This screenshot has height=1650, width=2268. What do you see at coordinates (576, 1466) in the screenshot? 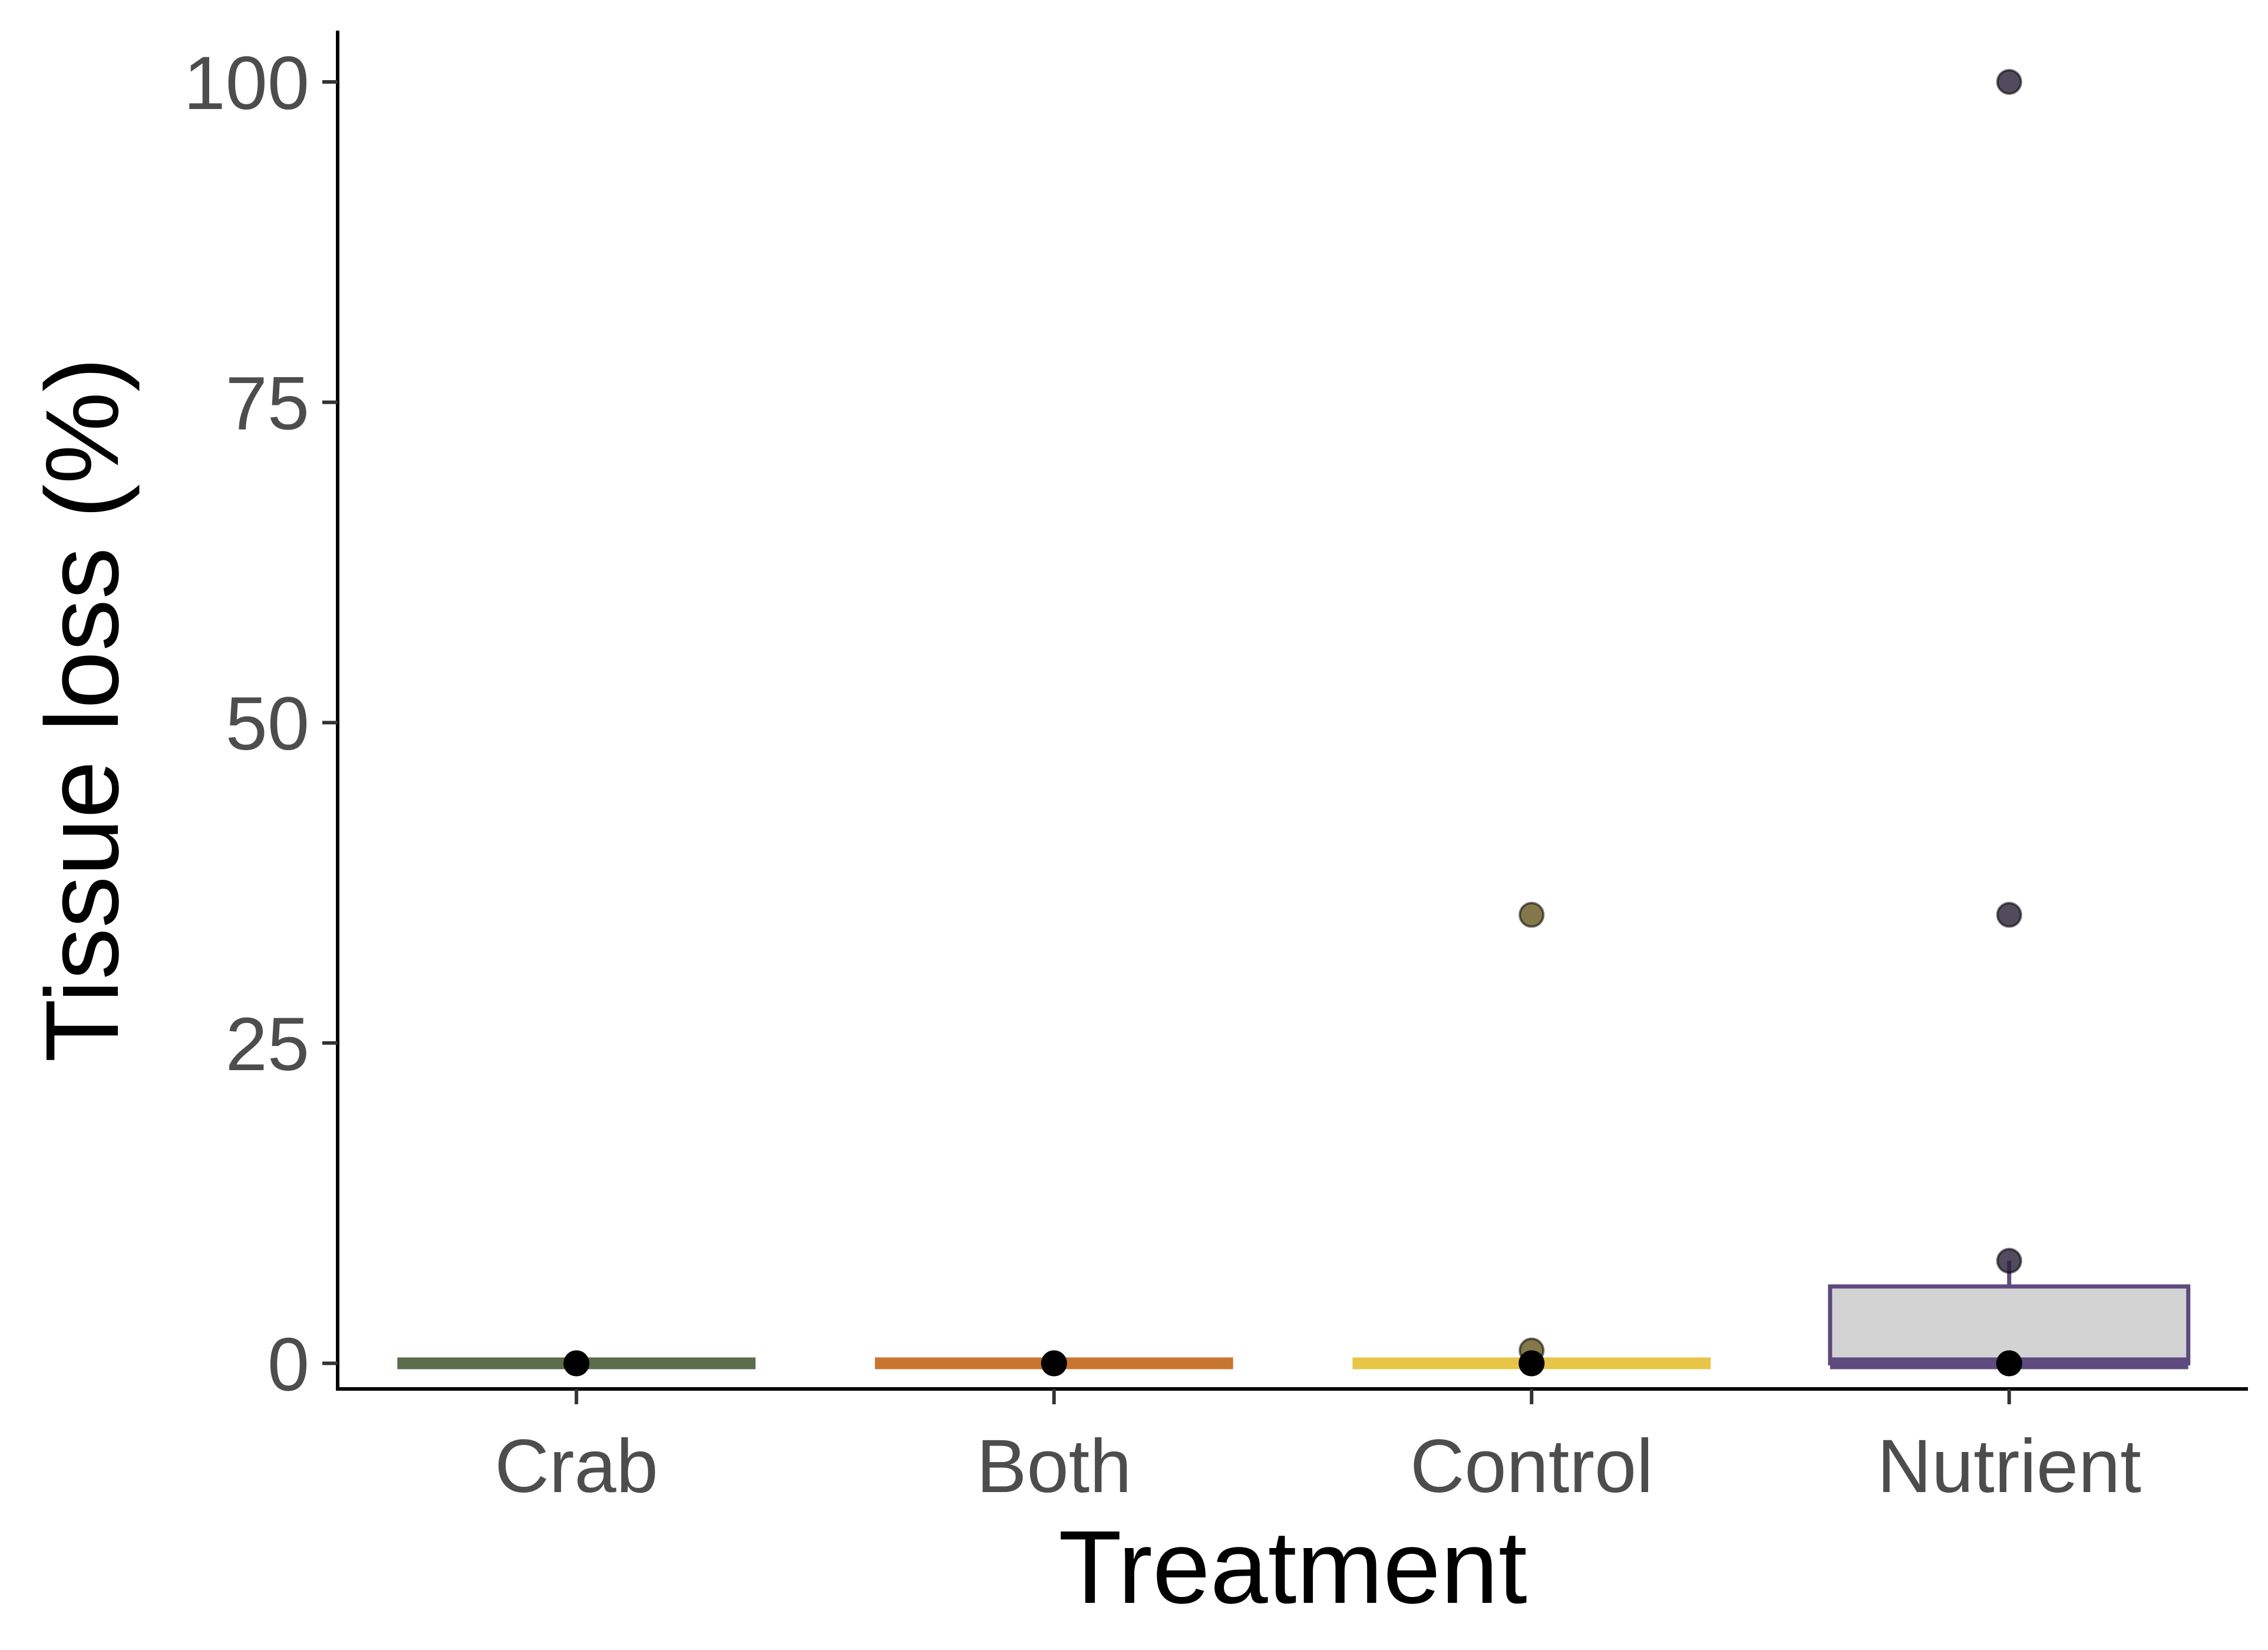
I see `x-tick-label: Crab` at bounding box center [576, 1466].